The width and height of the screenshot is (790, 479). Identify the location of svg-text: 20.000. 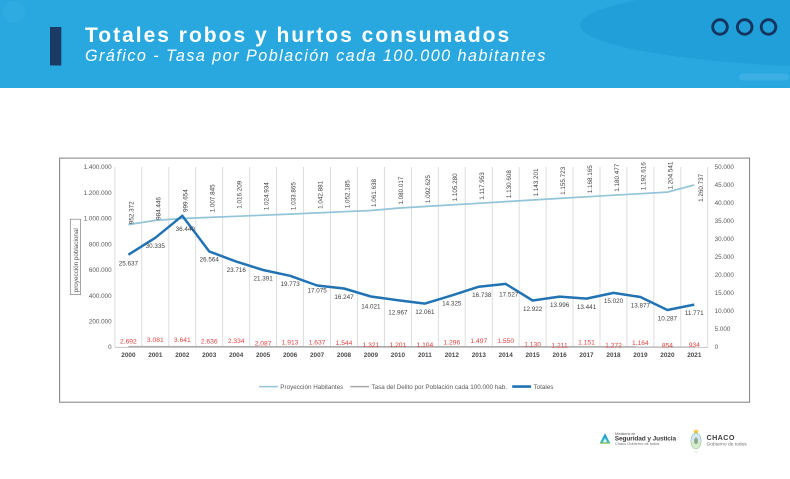
(725, 275).